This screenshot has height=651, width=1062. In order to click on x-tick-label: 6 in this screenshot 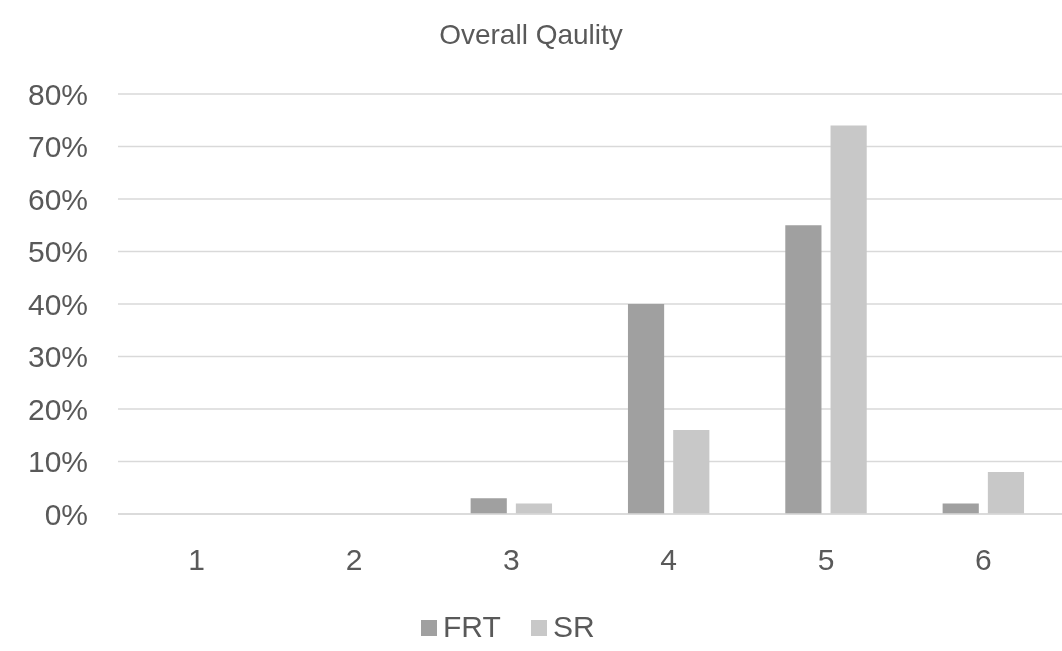, I will do `click(983, 559)`.